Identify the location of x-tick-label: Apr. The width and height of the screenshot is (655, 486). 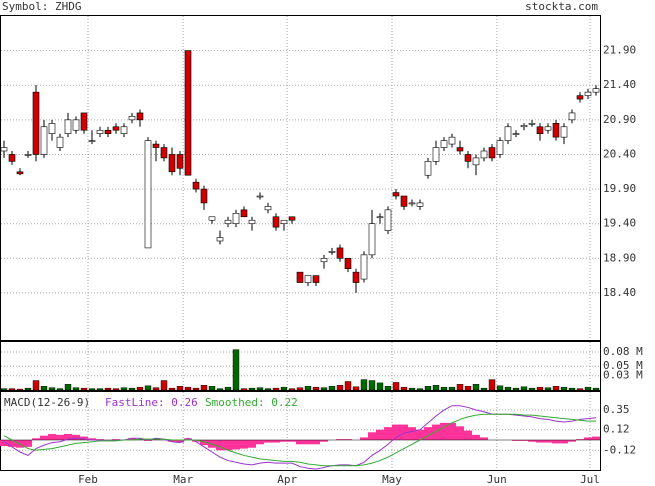
(287, 479).